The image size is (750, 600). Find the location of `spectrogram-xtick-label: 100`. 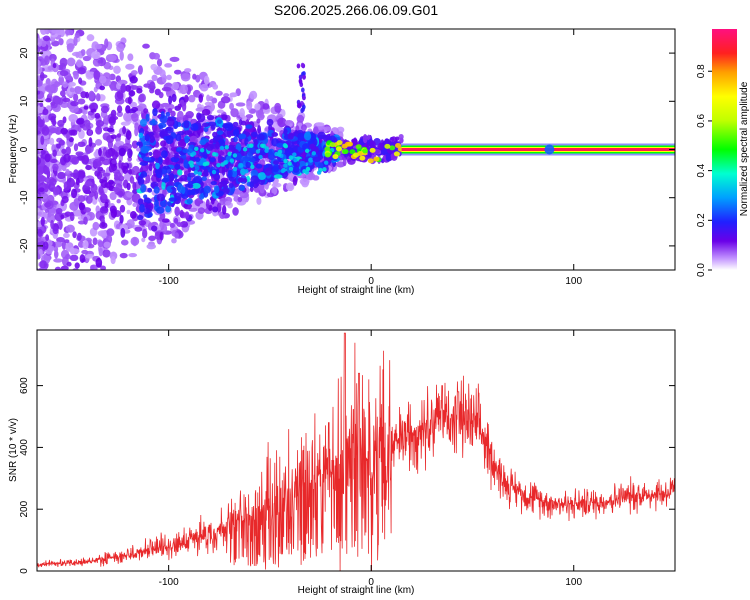

spectrogram-xtick-label: 100 is located at coordinates (573, 281).